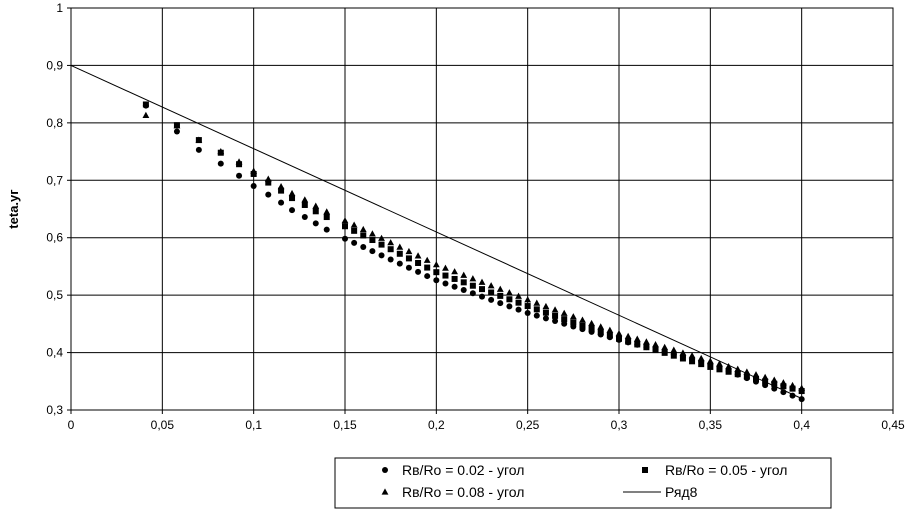  I want to click on y-tick-label: 0,4, so click(54, 353).